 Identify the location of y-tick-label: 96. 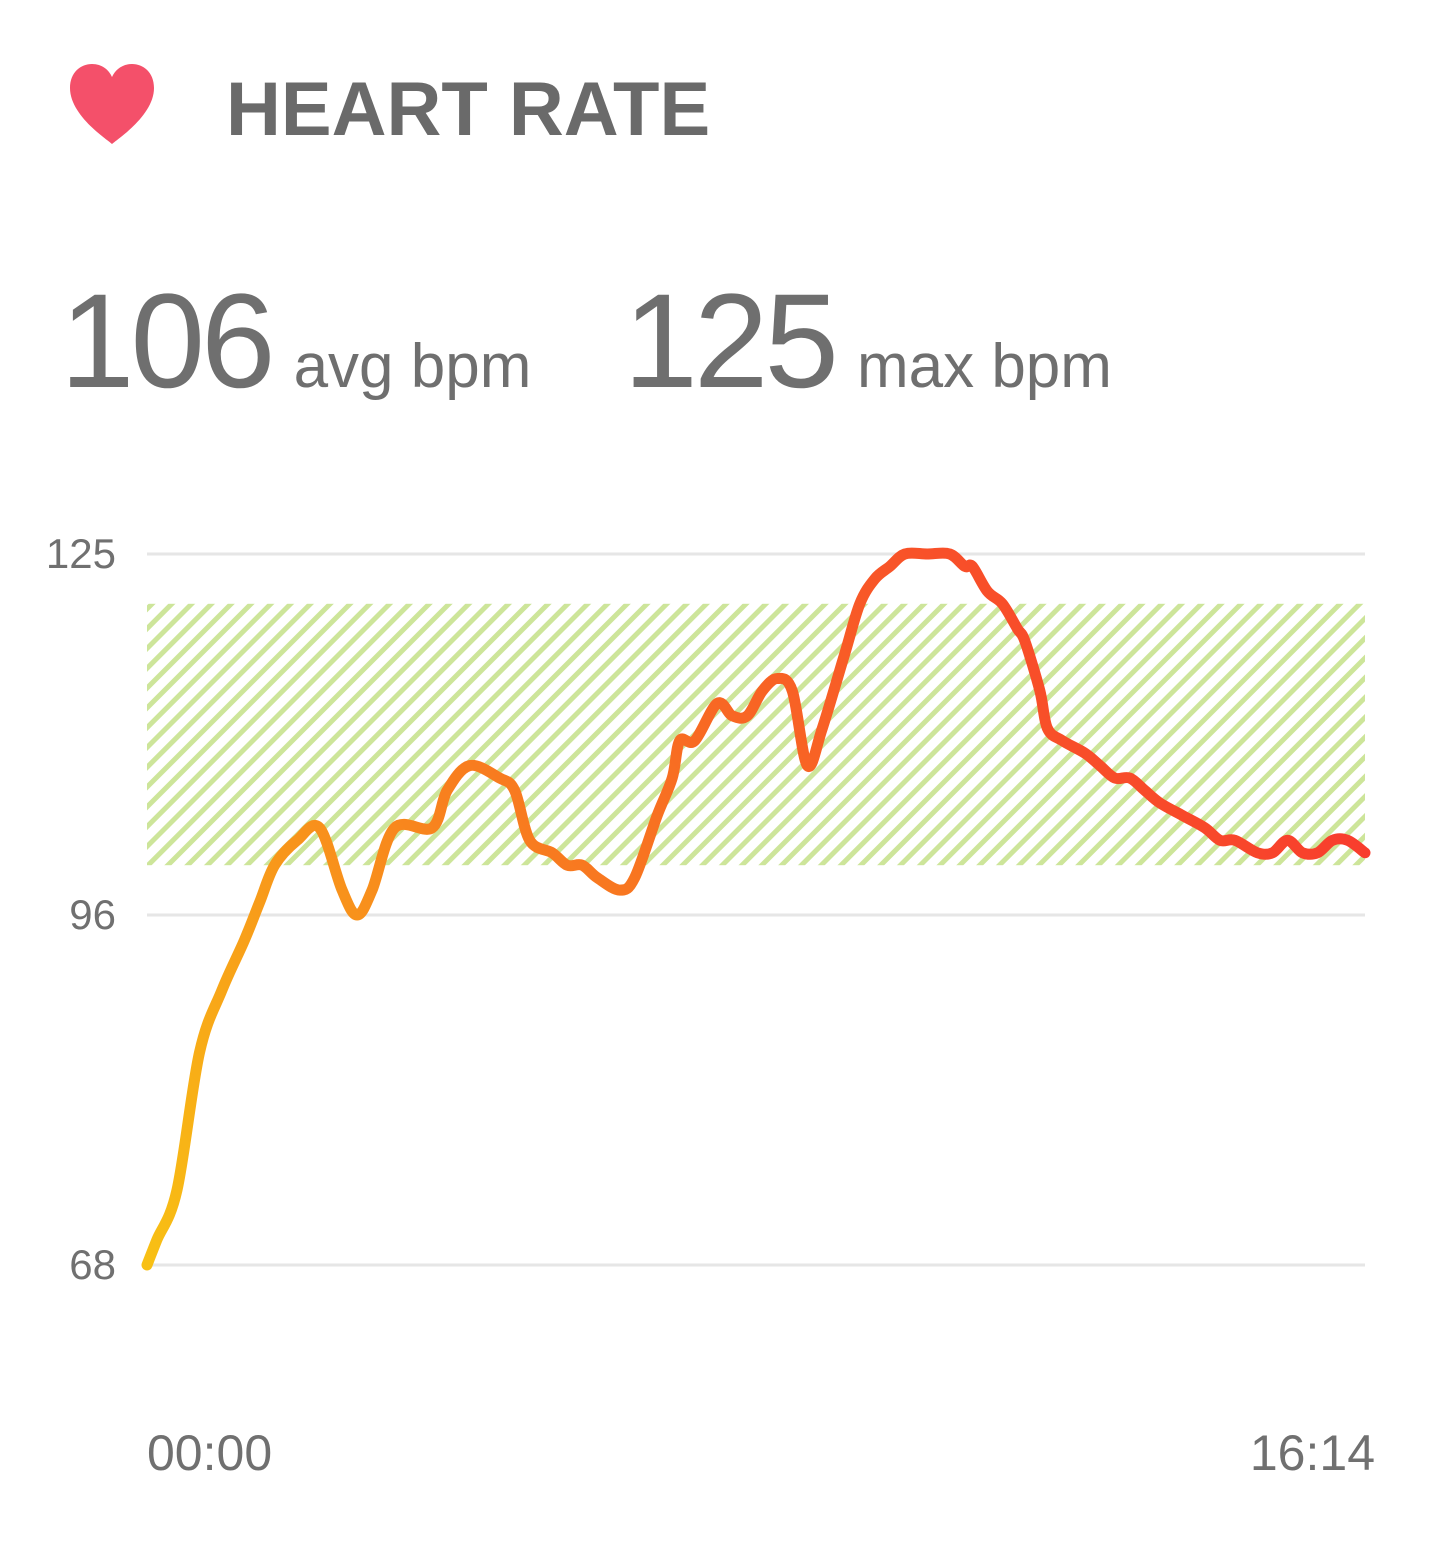
(92, 914).